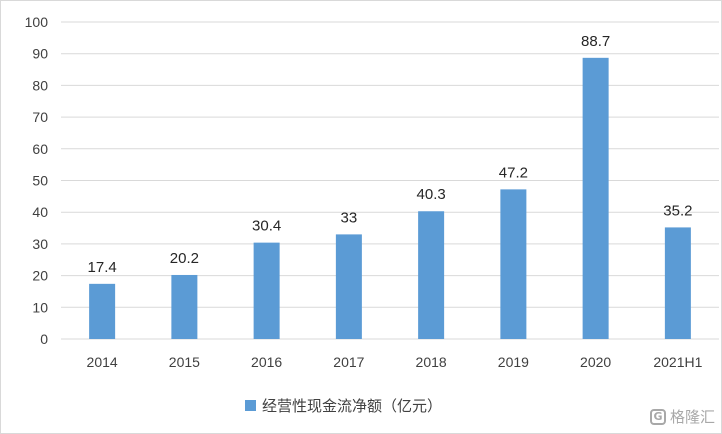 The height and width of the screenshot is (434, 722). What do you see at coordinates (40, 181) in the screenshot?
I see `y-tick-label: 50` at bounding box center [40, 181].